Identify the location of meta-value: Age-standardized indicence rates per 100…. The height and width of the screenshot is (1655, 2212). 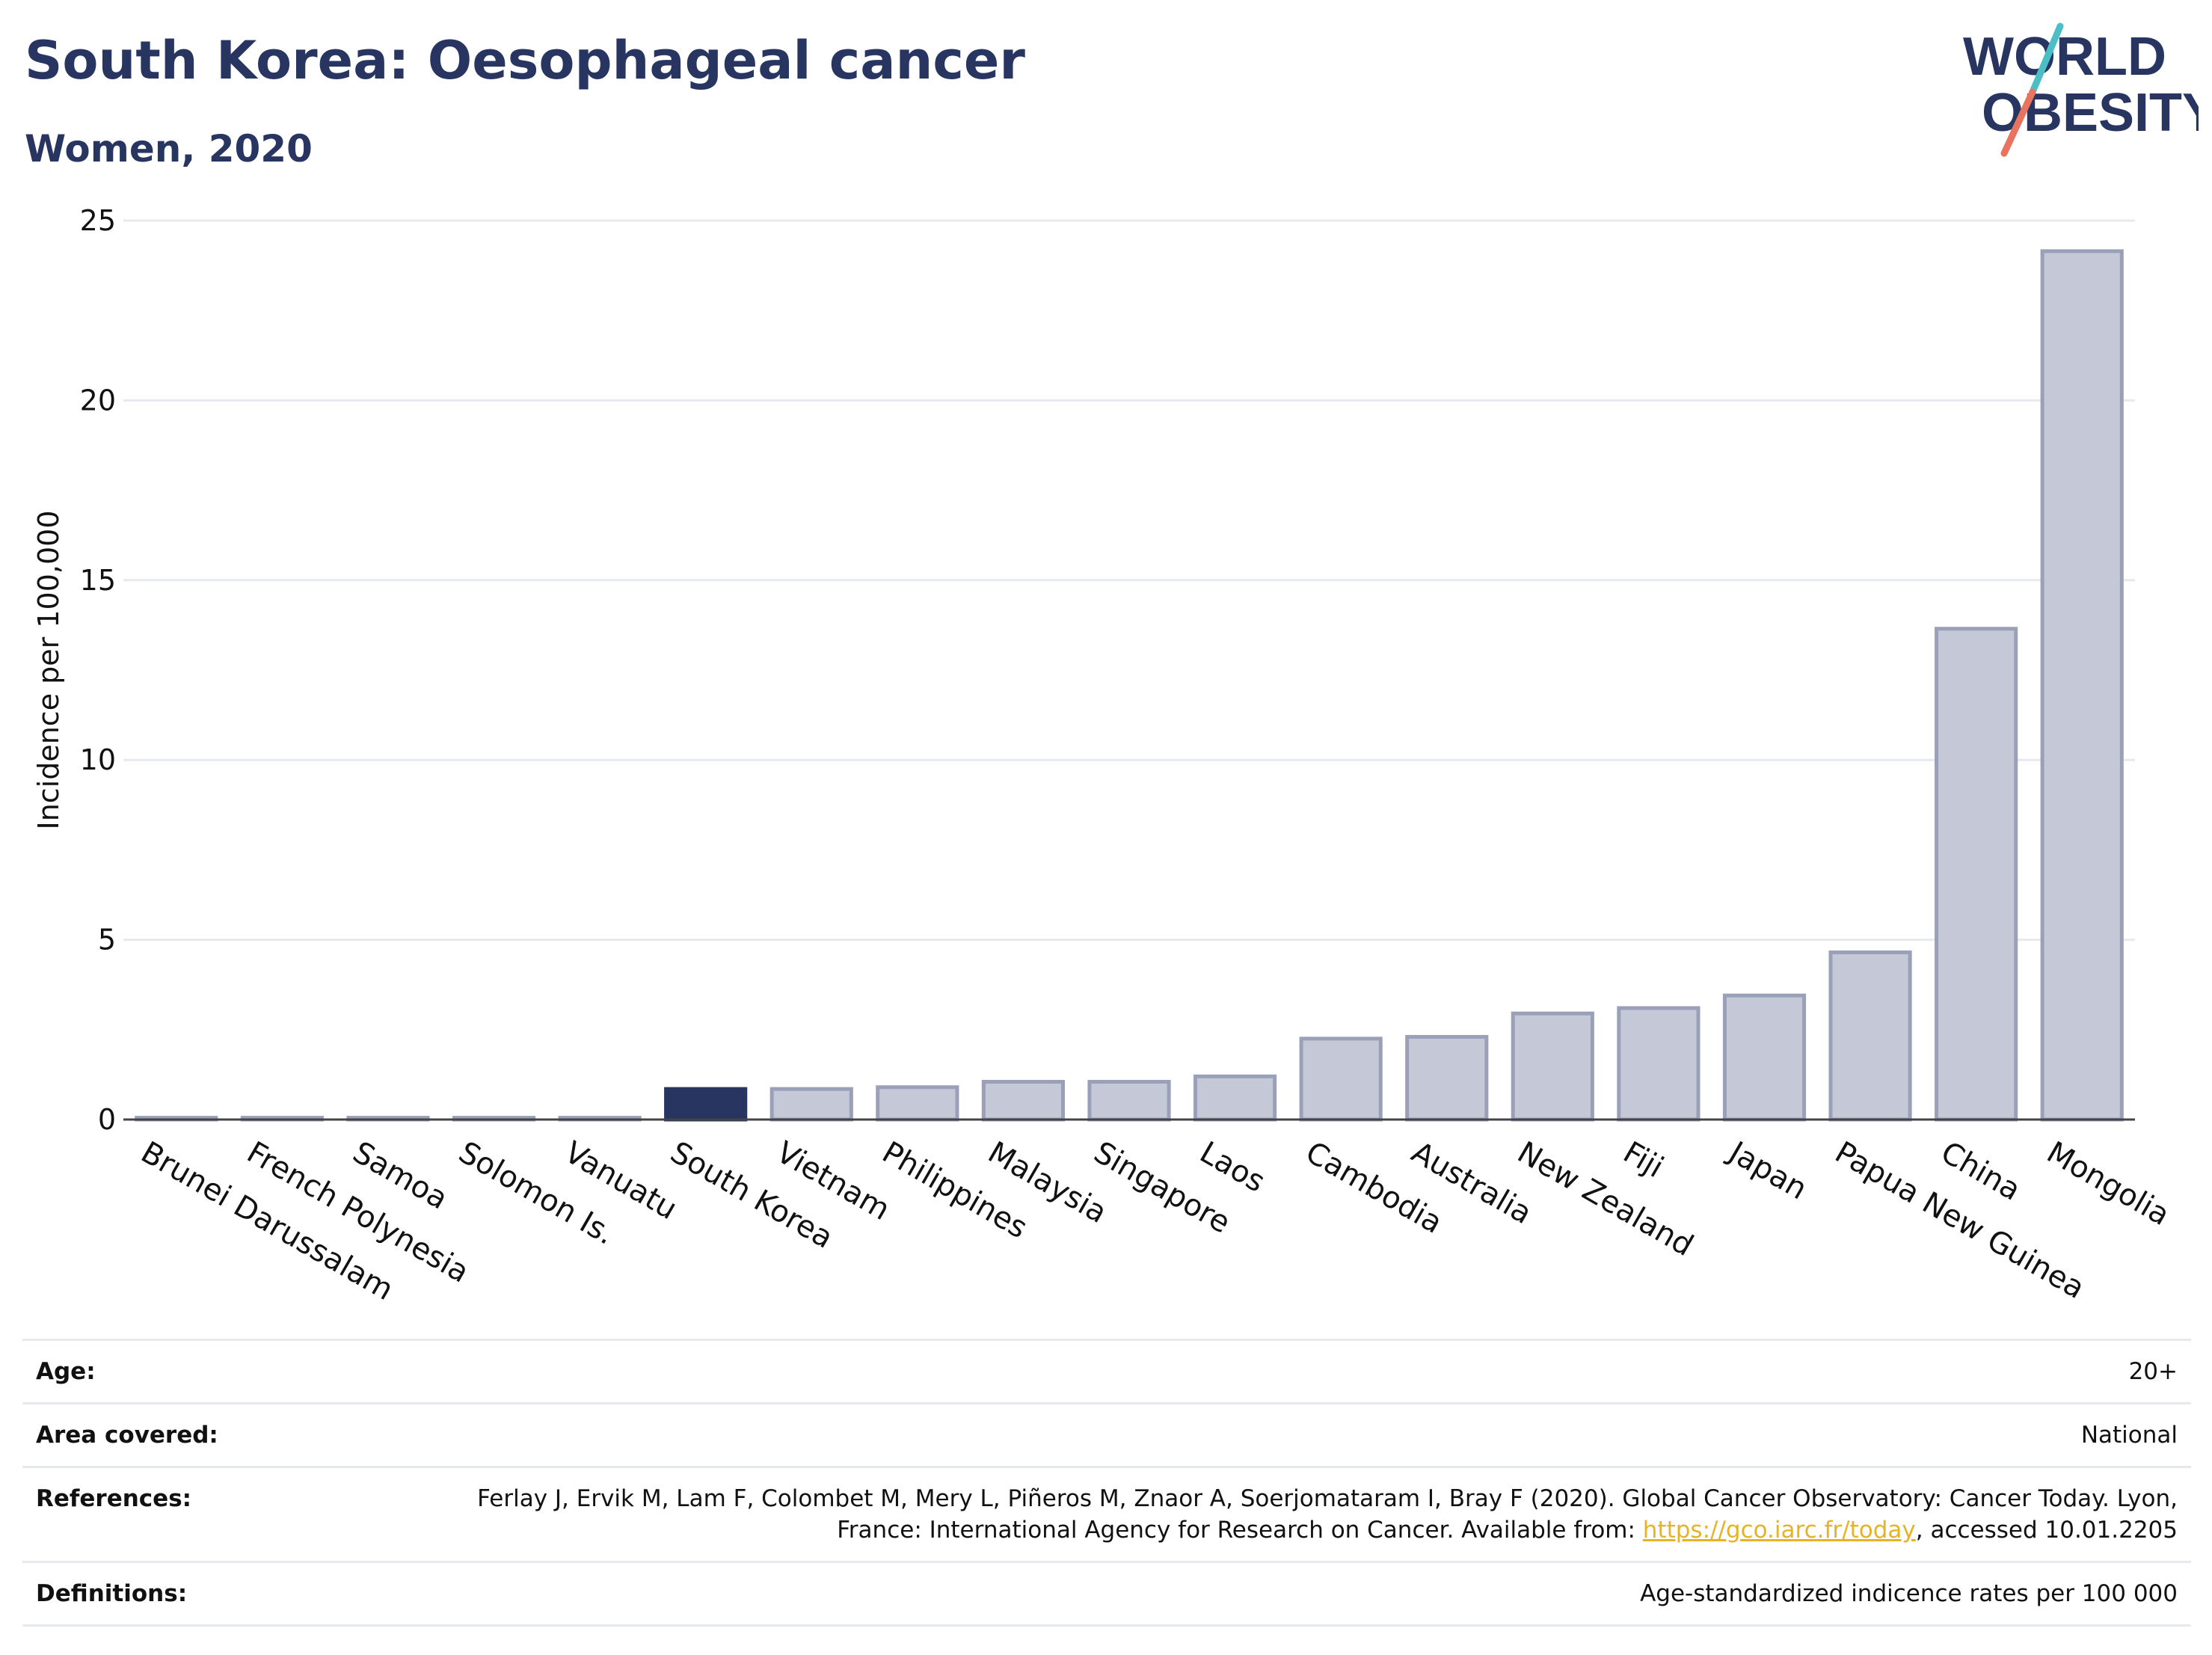
(1909, 1593).